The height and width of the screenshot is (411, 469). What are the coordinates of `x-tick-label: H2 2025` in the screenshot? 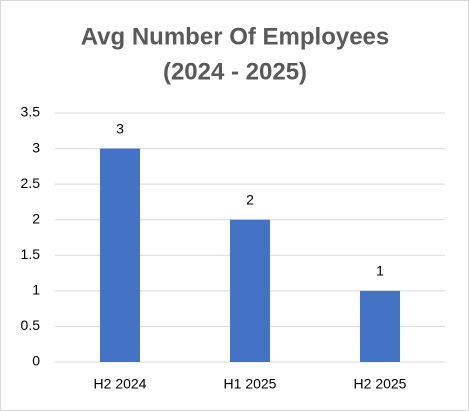 It's located at (380, 384).